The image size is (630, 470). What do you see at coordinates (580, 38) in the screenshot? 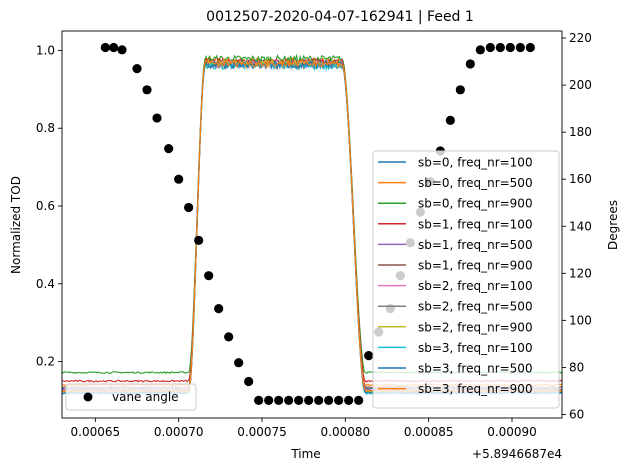
I see `y-right-tick-label: 220` at bounding box center [580, 38].